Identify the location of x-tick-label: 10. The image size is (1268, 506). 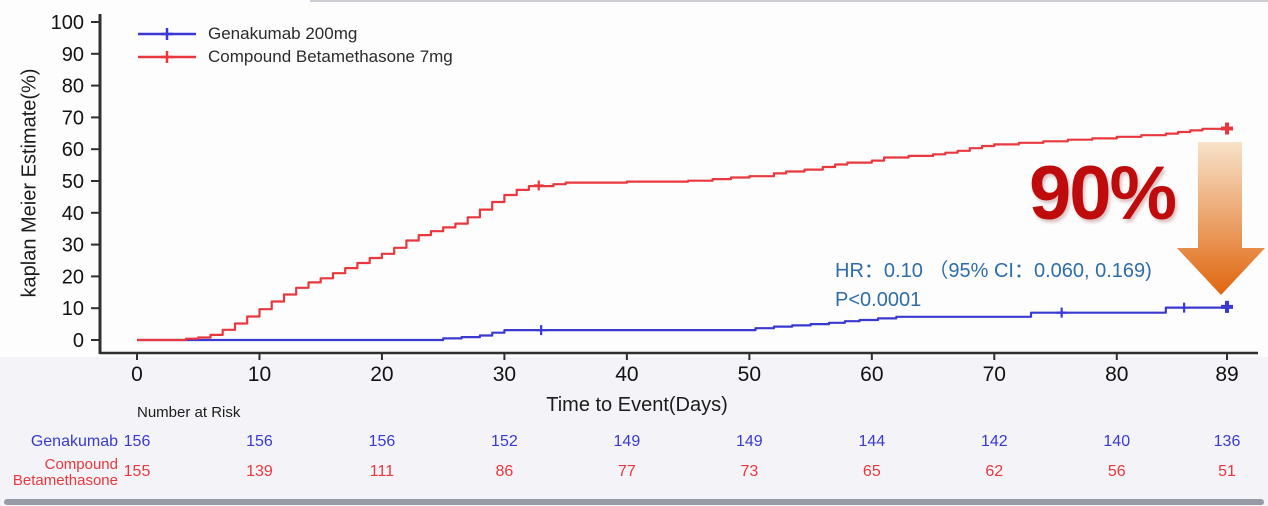
(259, 374).